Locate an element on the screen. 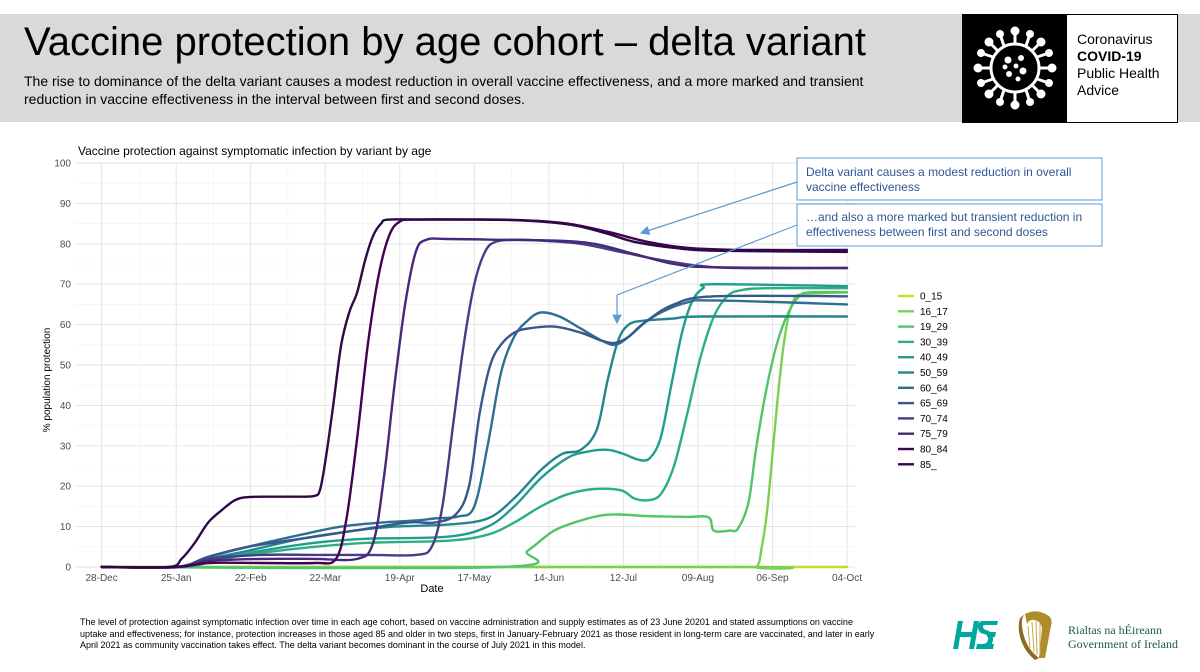 This screenshot has width=1200, height=672. legend-label-19_29: 19_29 is located at coordinates (934, 327).